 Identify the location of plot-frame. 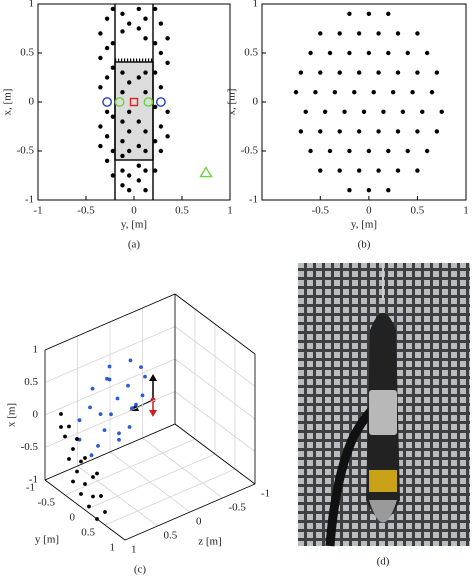
(364, 102).